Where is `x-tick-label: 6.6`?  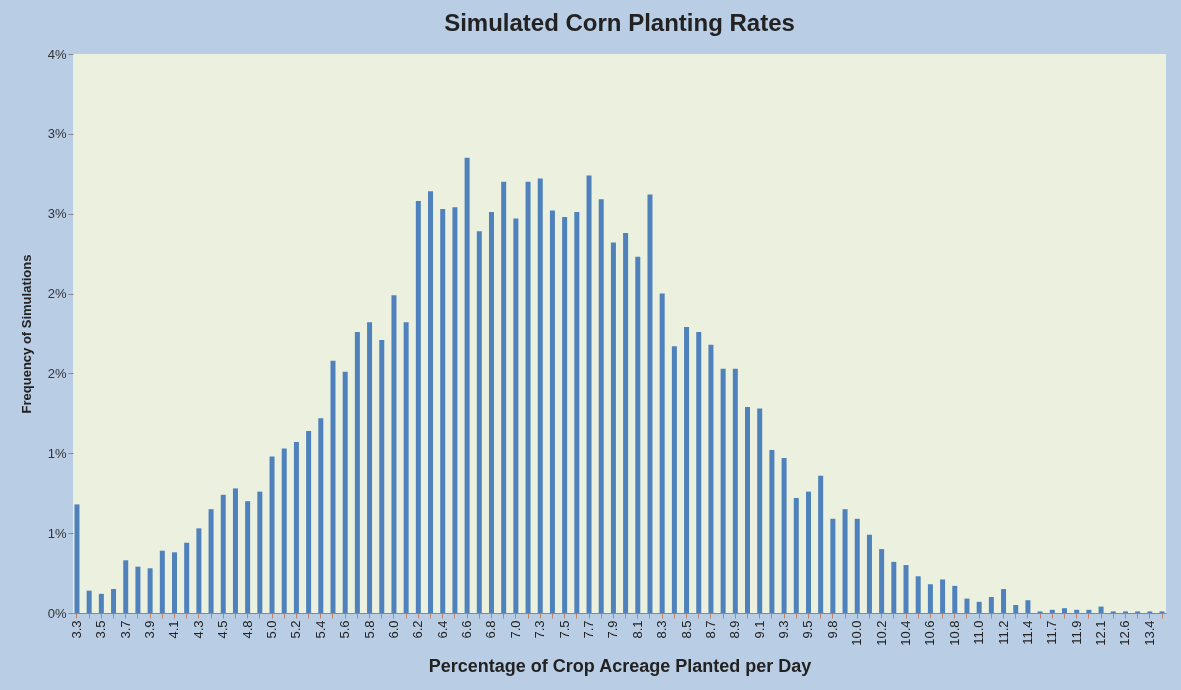 x-tick-label: 6.6 is located at coordinates (467, 629).